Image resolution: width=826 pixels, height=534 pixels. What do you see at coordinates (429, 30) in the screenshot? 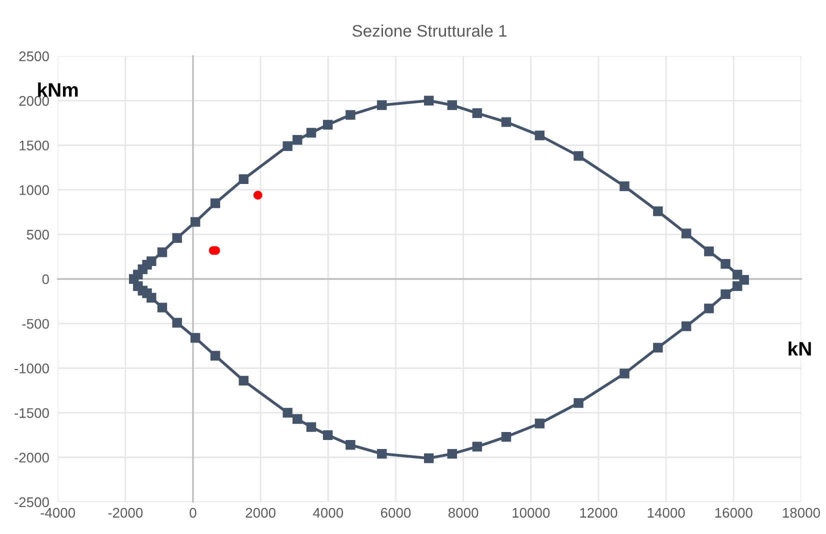
I see `chart-title: Sezione Strutturale 1` at bounding box center [429, 30].